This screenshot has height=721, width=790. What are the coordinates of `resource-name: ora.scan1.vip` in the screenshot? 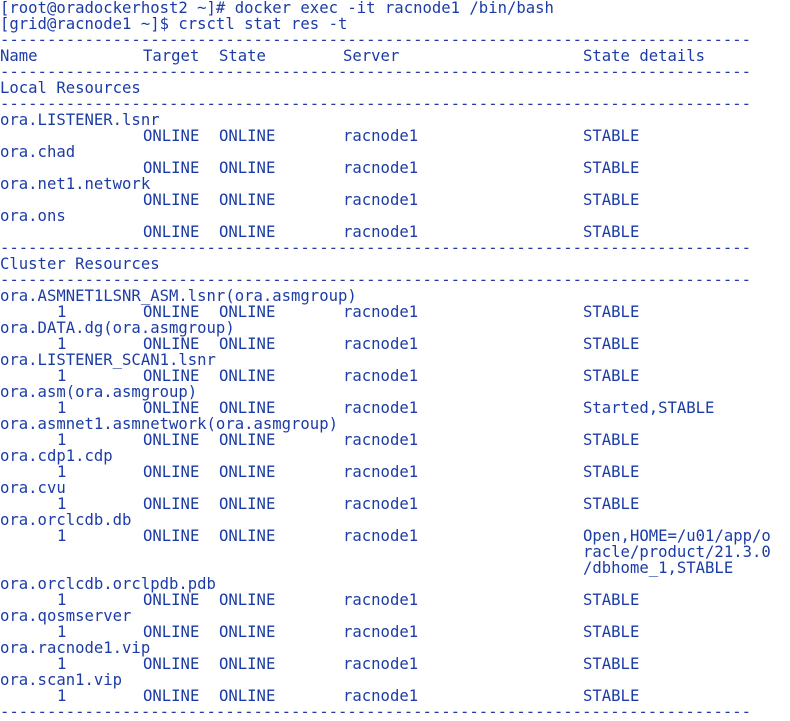 It's located at (61, 680).